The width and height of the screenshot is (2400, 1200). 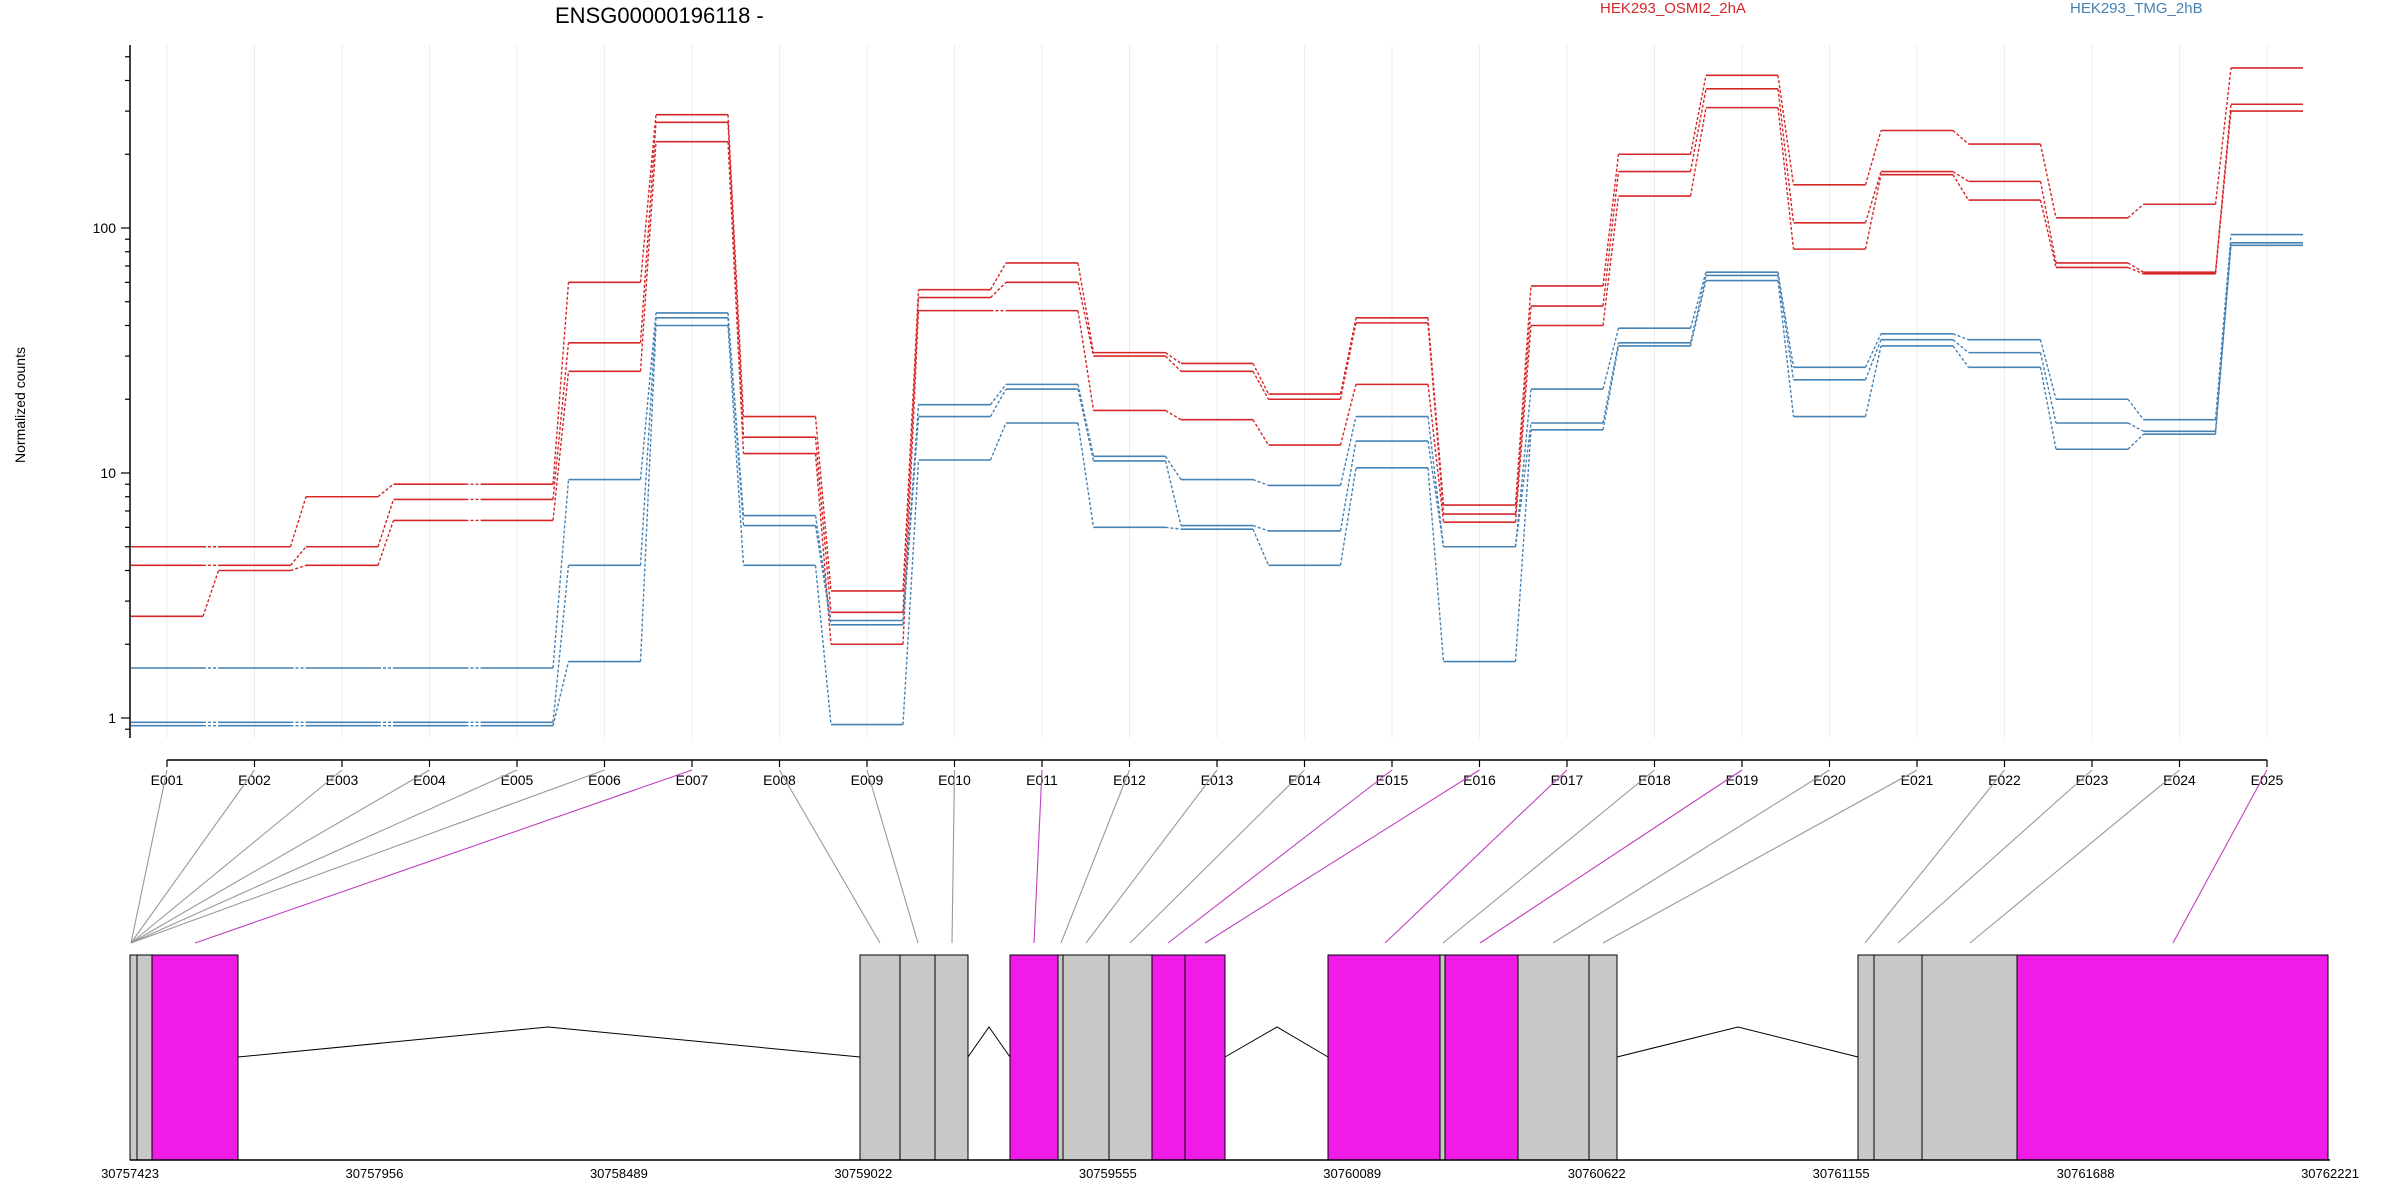 I want to click on intron-line, so click(x=1737, y=1042).